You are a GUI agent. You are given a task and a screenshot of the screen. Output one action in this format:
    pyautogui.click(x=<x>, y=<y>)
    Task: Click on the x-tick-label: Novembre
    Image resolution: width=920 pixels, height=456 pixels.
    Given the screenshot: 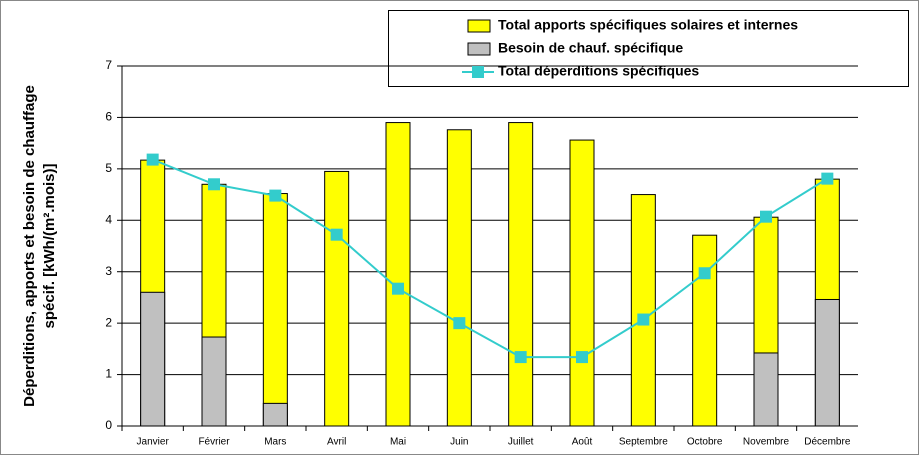 What is the action you would take?
    pyautogui.click(x=766, y=442)
    